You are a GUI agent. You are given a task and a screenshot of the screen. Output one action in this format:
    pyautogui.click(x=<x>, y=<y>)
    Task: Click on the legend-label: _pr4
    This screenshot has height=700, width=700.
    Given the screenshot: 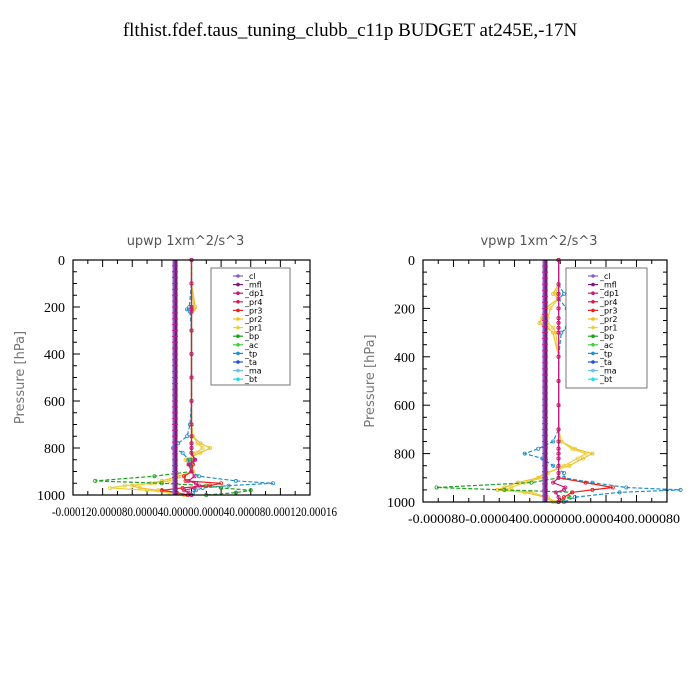 What is the action you would take?
    pyautogui.click(x=253, y=302)
    